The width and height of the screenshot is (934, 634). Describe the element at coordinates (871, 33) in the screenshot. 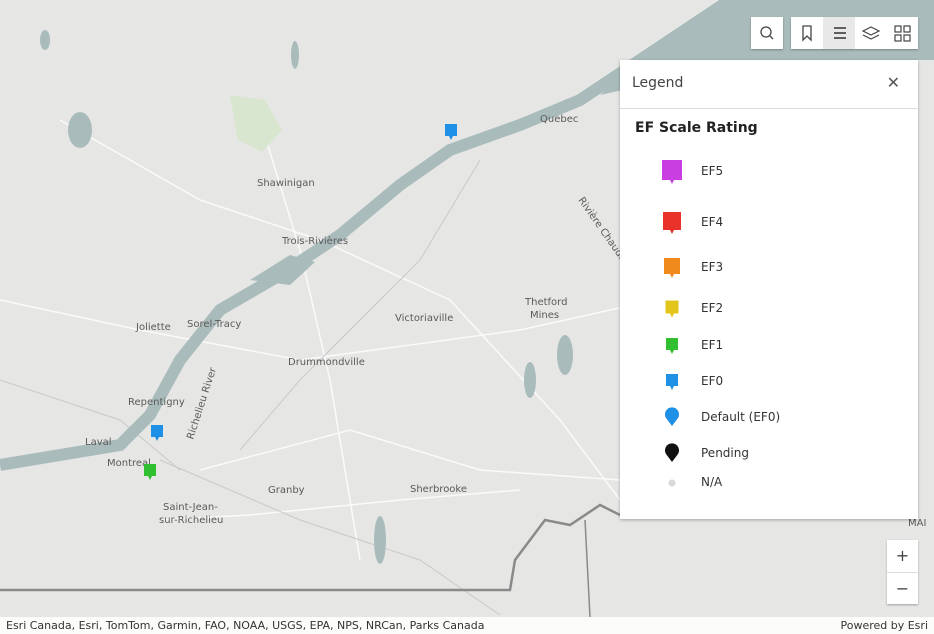

I see `layers-icon` at that location.